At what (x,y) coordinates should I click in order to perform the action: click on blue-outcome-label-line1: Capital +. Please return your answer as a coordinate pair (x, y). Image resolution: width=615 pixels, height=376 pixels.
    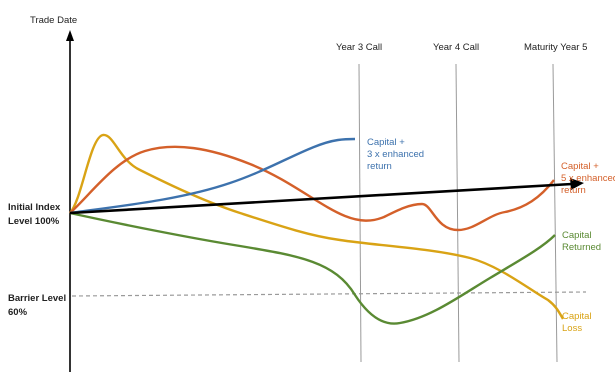
    Looking at the image, I should click on (386, 142).